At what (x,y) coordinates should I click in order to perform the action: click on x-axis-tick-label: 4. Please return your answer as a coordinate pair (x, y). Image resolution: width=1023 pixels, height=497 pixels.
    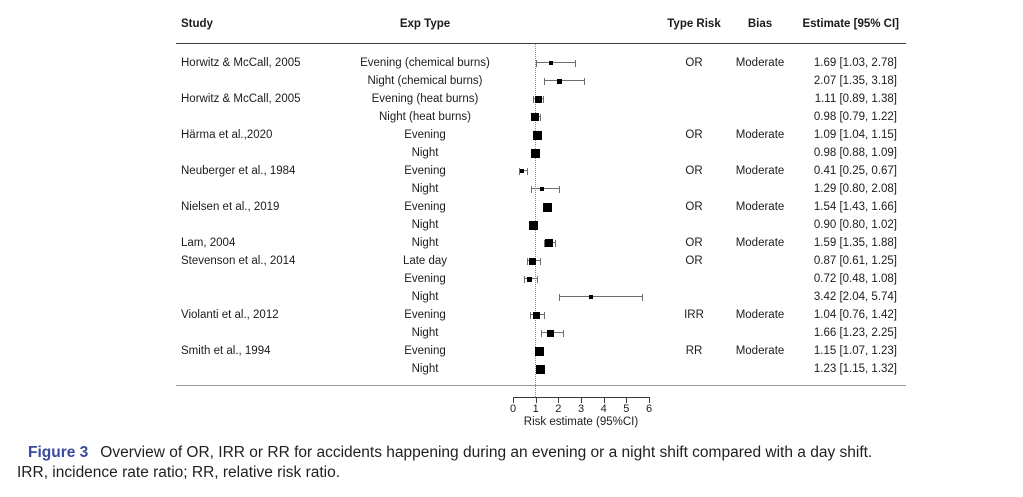
    Looking at the image, I should click on (603, 409).